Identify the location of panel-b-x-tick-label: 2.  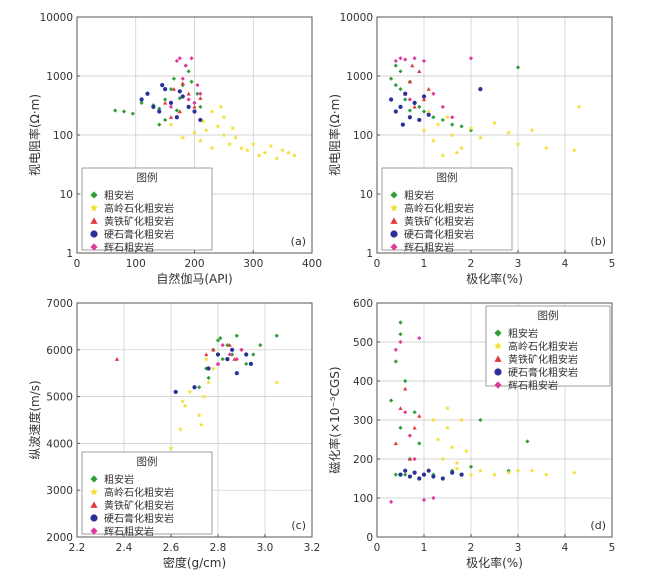
(471, 264).